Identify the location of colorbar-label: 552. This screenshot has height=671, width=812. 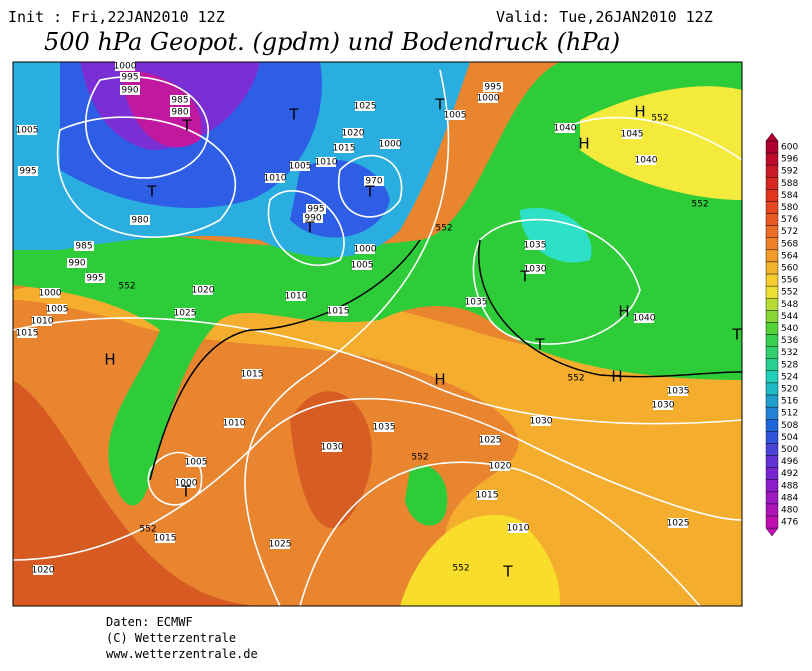
(789, 293).